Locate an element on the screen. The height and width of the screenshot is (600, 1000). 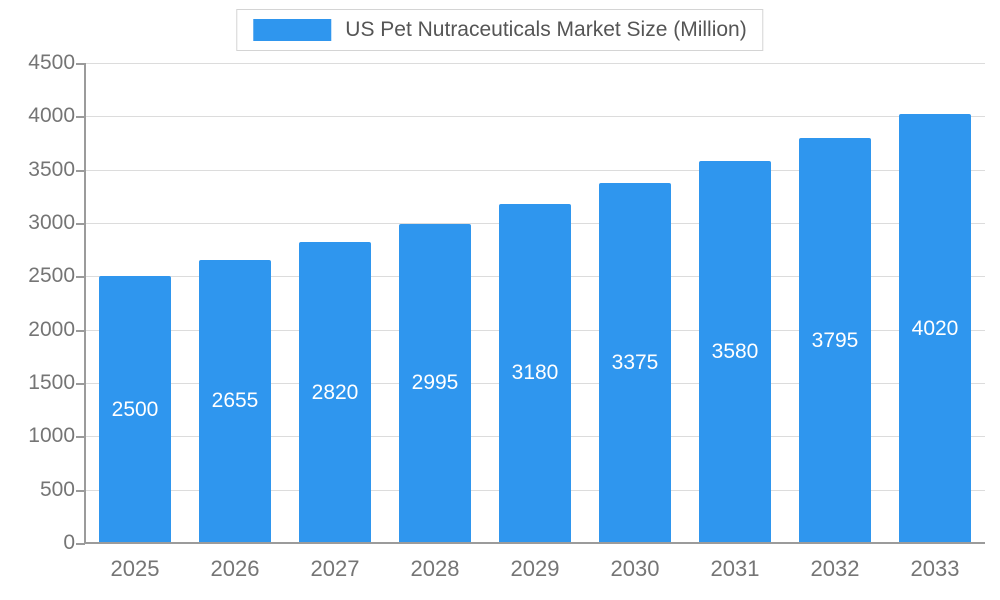
x-axis-line is located at coordinates (534, 543).